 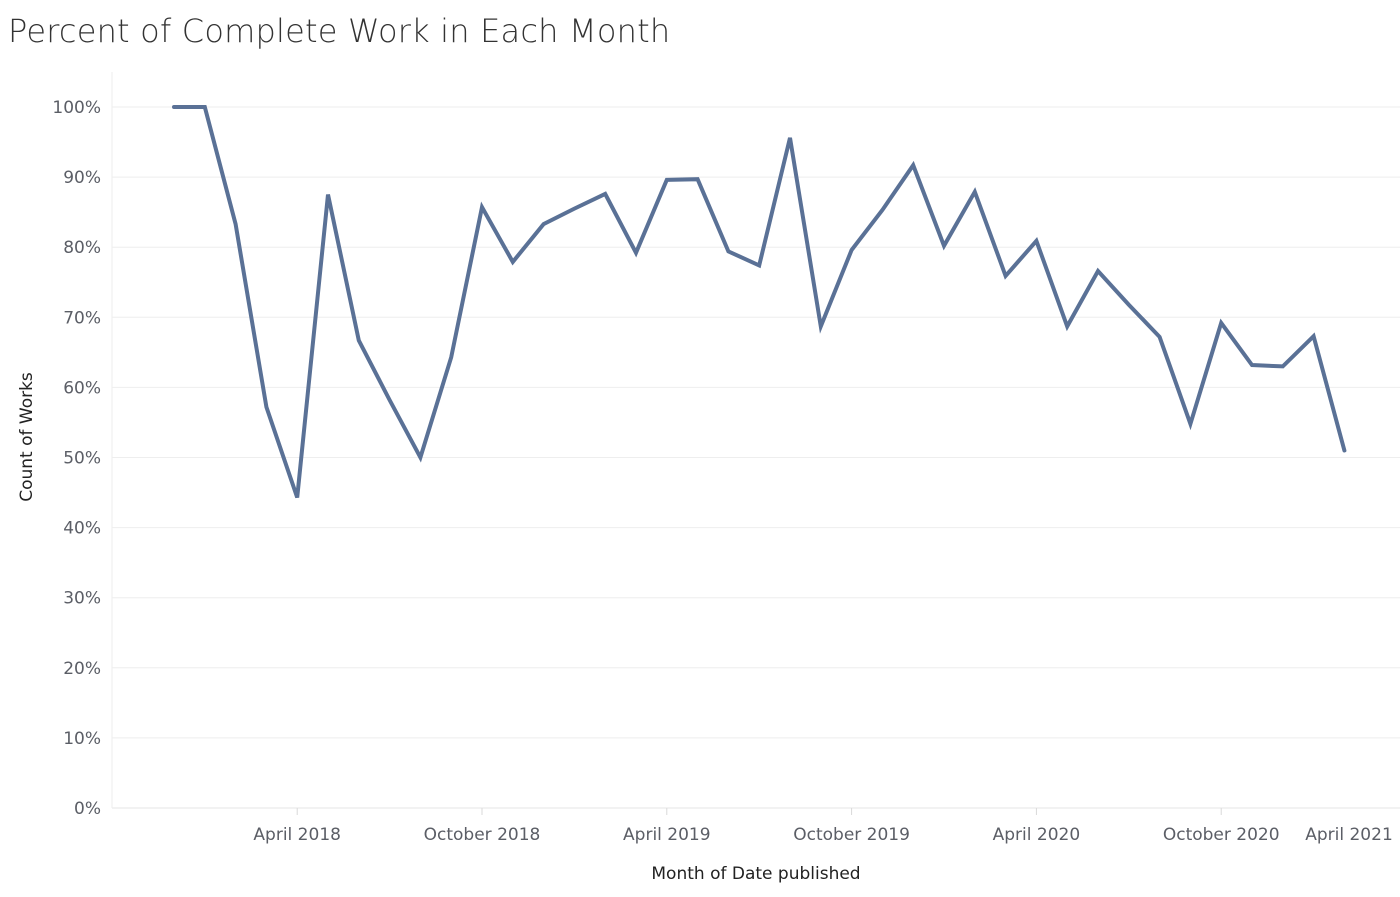 What do you see at coordinates (87, 809) in the screenshot?
I see `y-tick-label: 0%` at bounding box center [87, 809].